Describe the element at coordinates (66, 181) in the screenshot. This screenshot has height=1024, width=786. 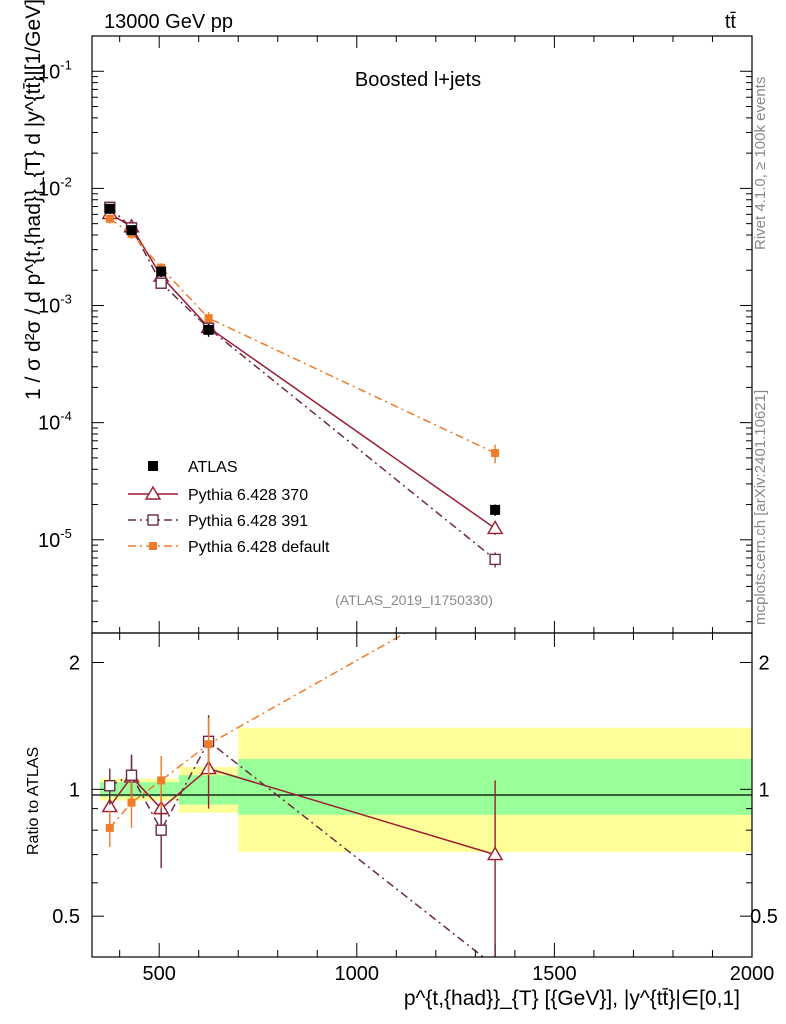
I see `main-y-tick-exponent: -2` at that location.